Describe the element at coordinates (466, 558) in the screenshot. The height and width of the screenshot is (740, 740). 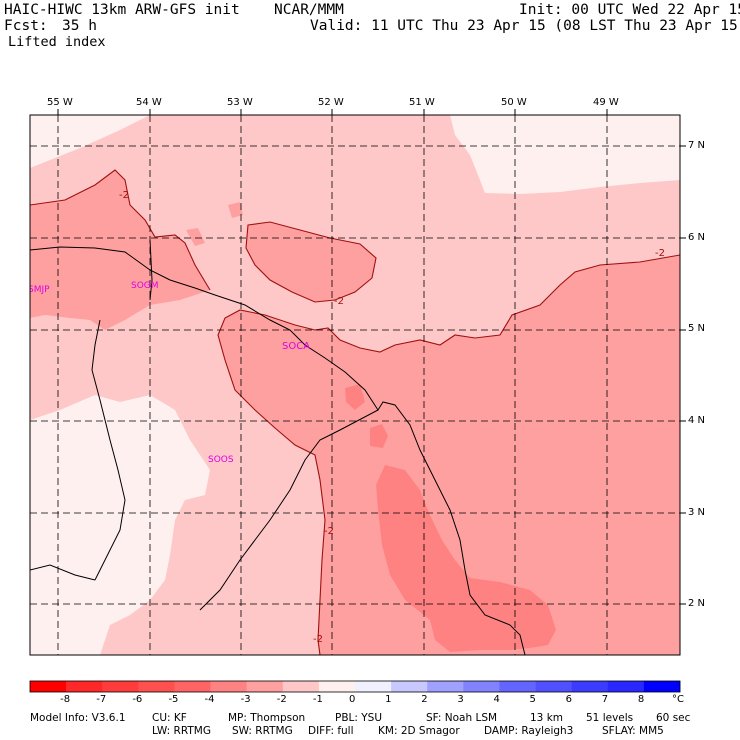
I see `shade-minus3-to-minus4-core` at that location.